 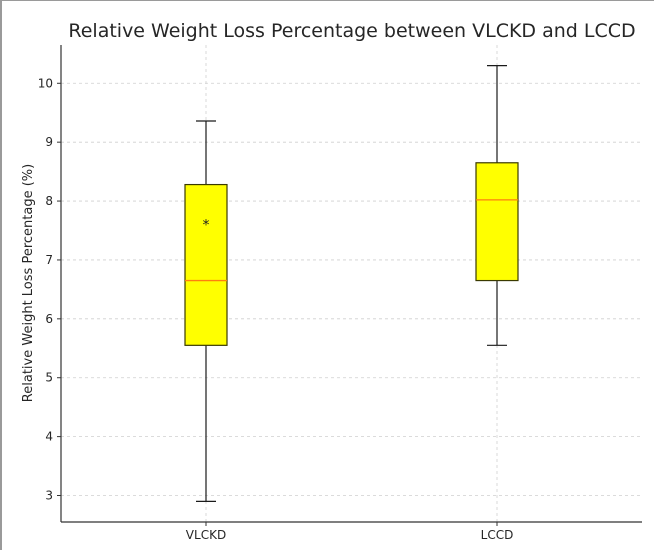 What do you see at coordinates (49, 437) in the screenshot?
I see `ytick-label-4: 4` at bounding box center [49, 437].